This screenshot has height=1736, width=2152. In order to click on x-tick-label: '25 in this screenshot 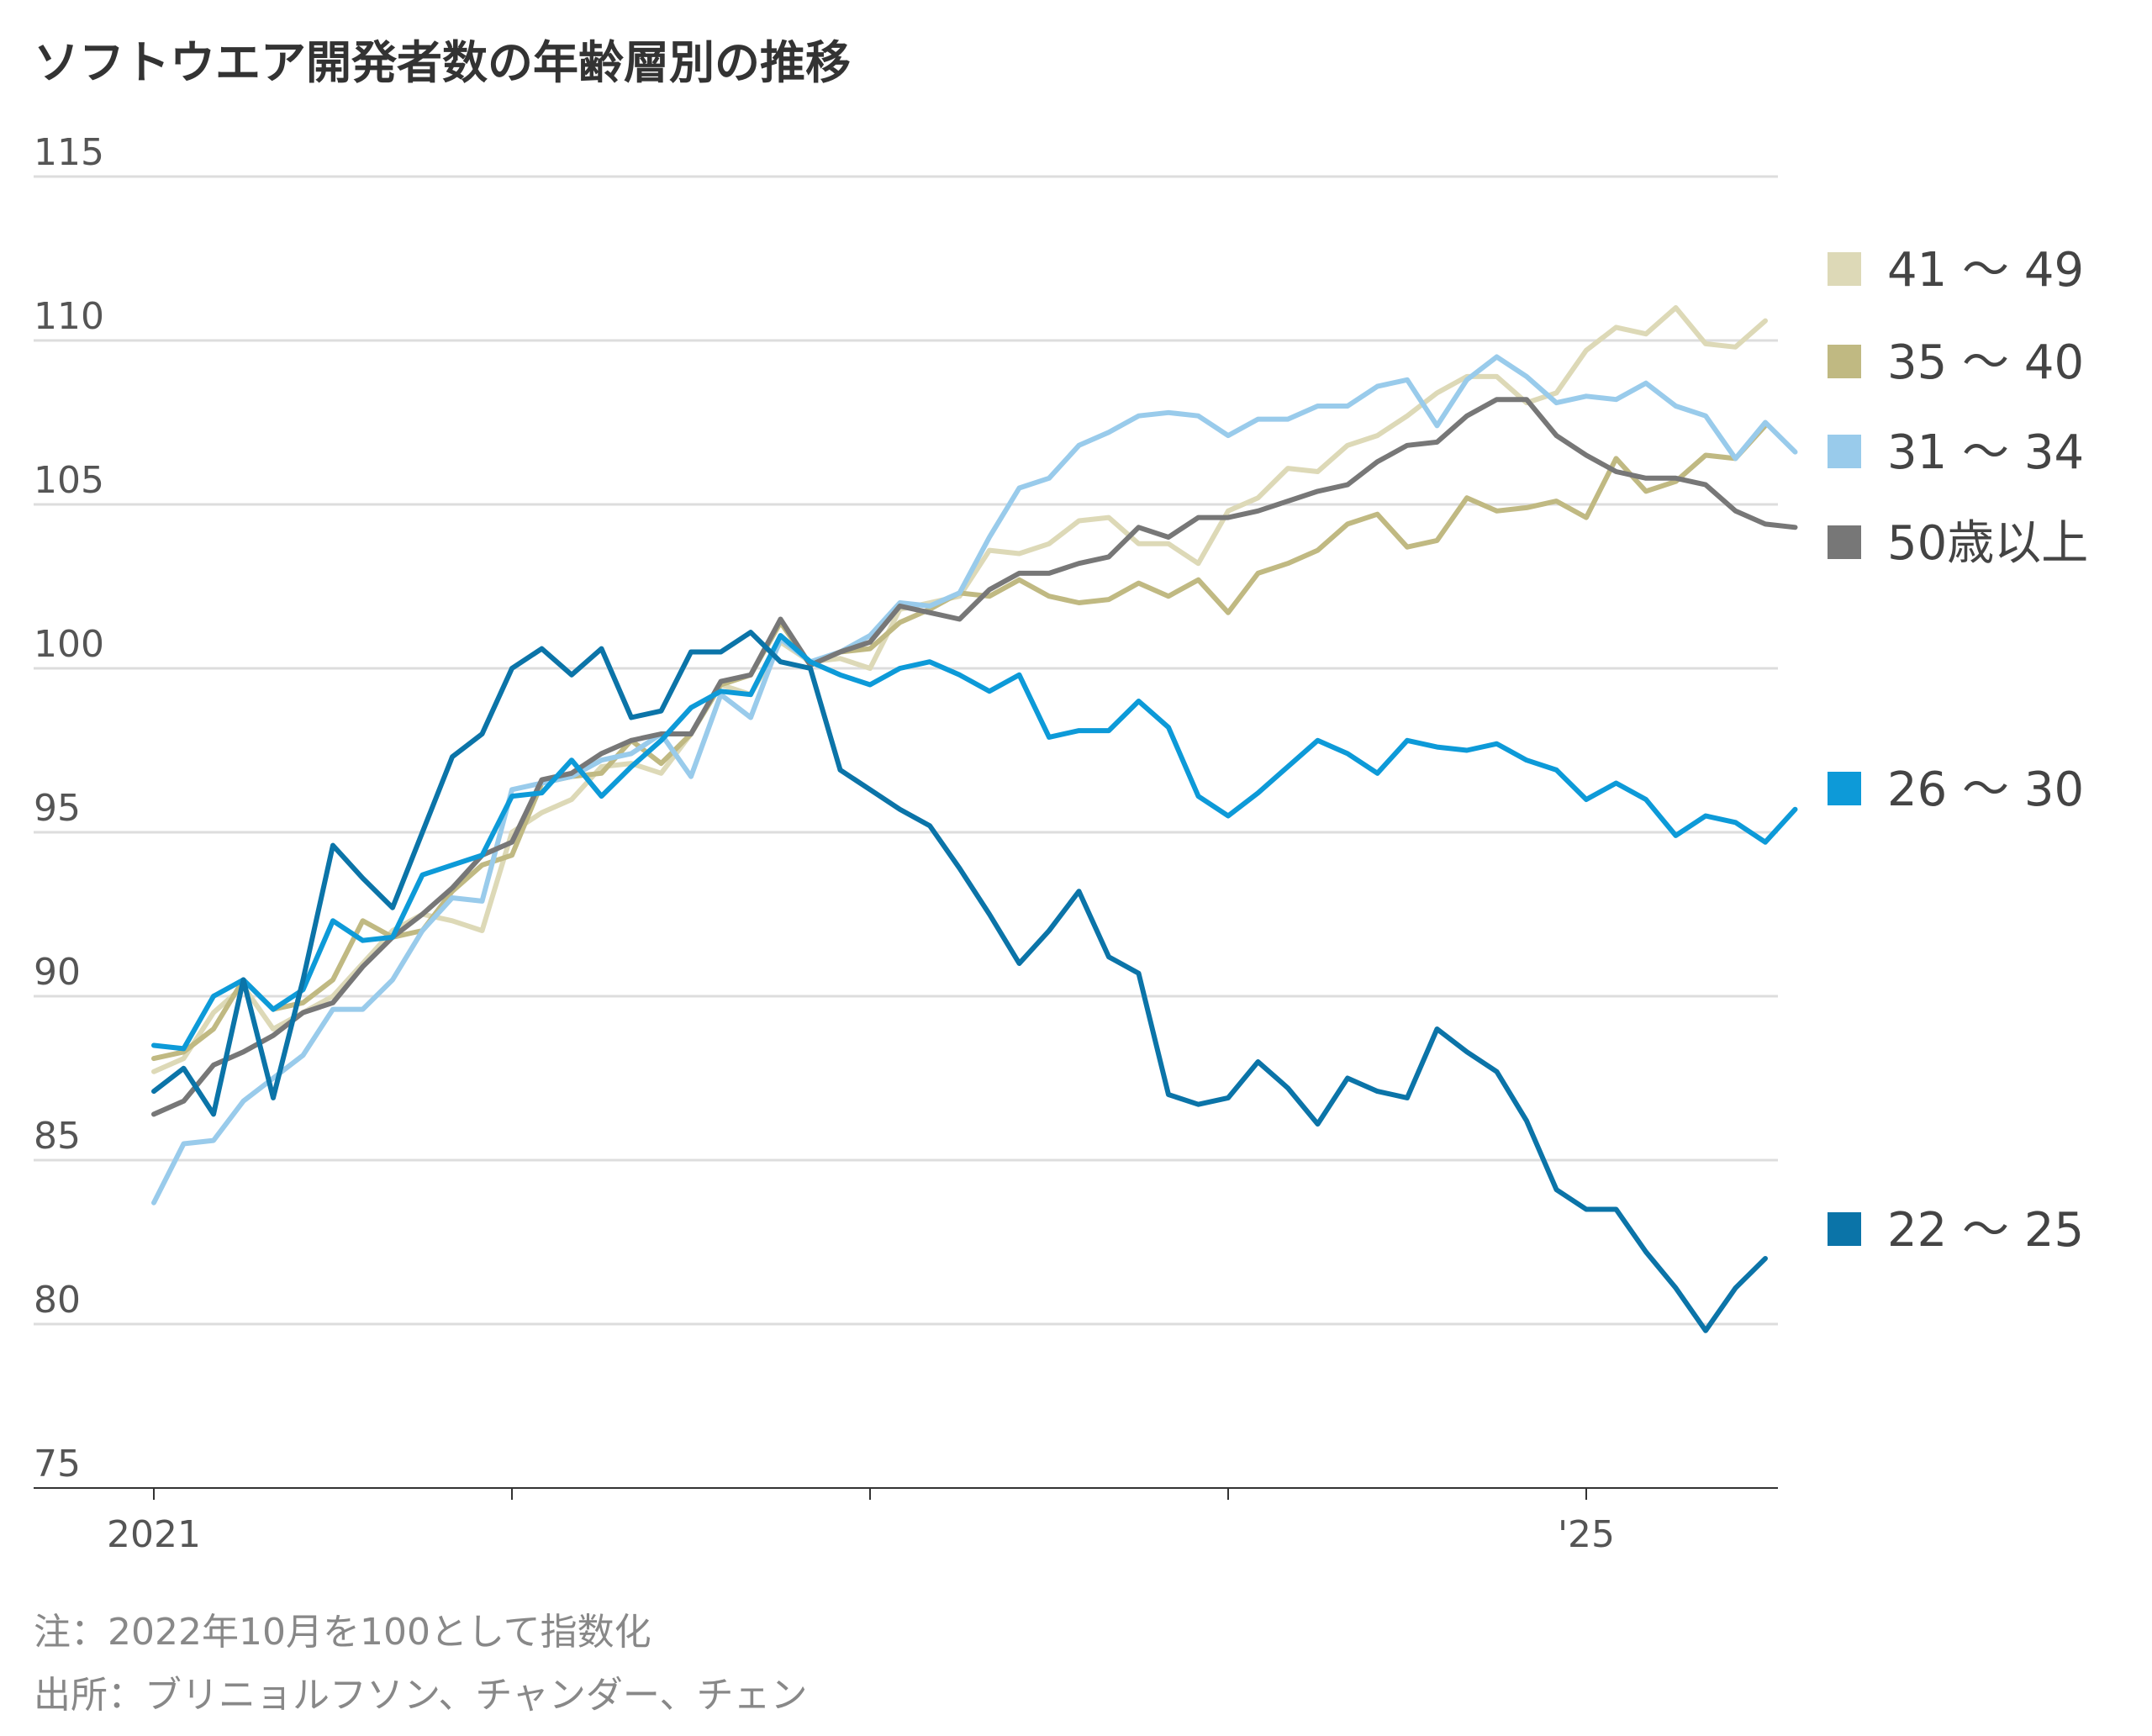, I will do `click(1586, 1534)`.